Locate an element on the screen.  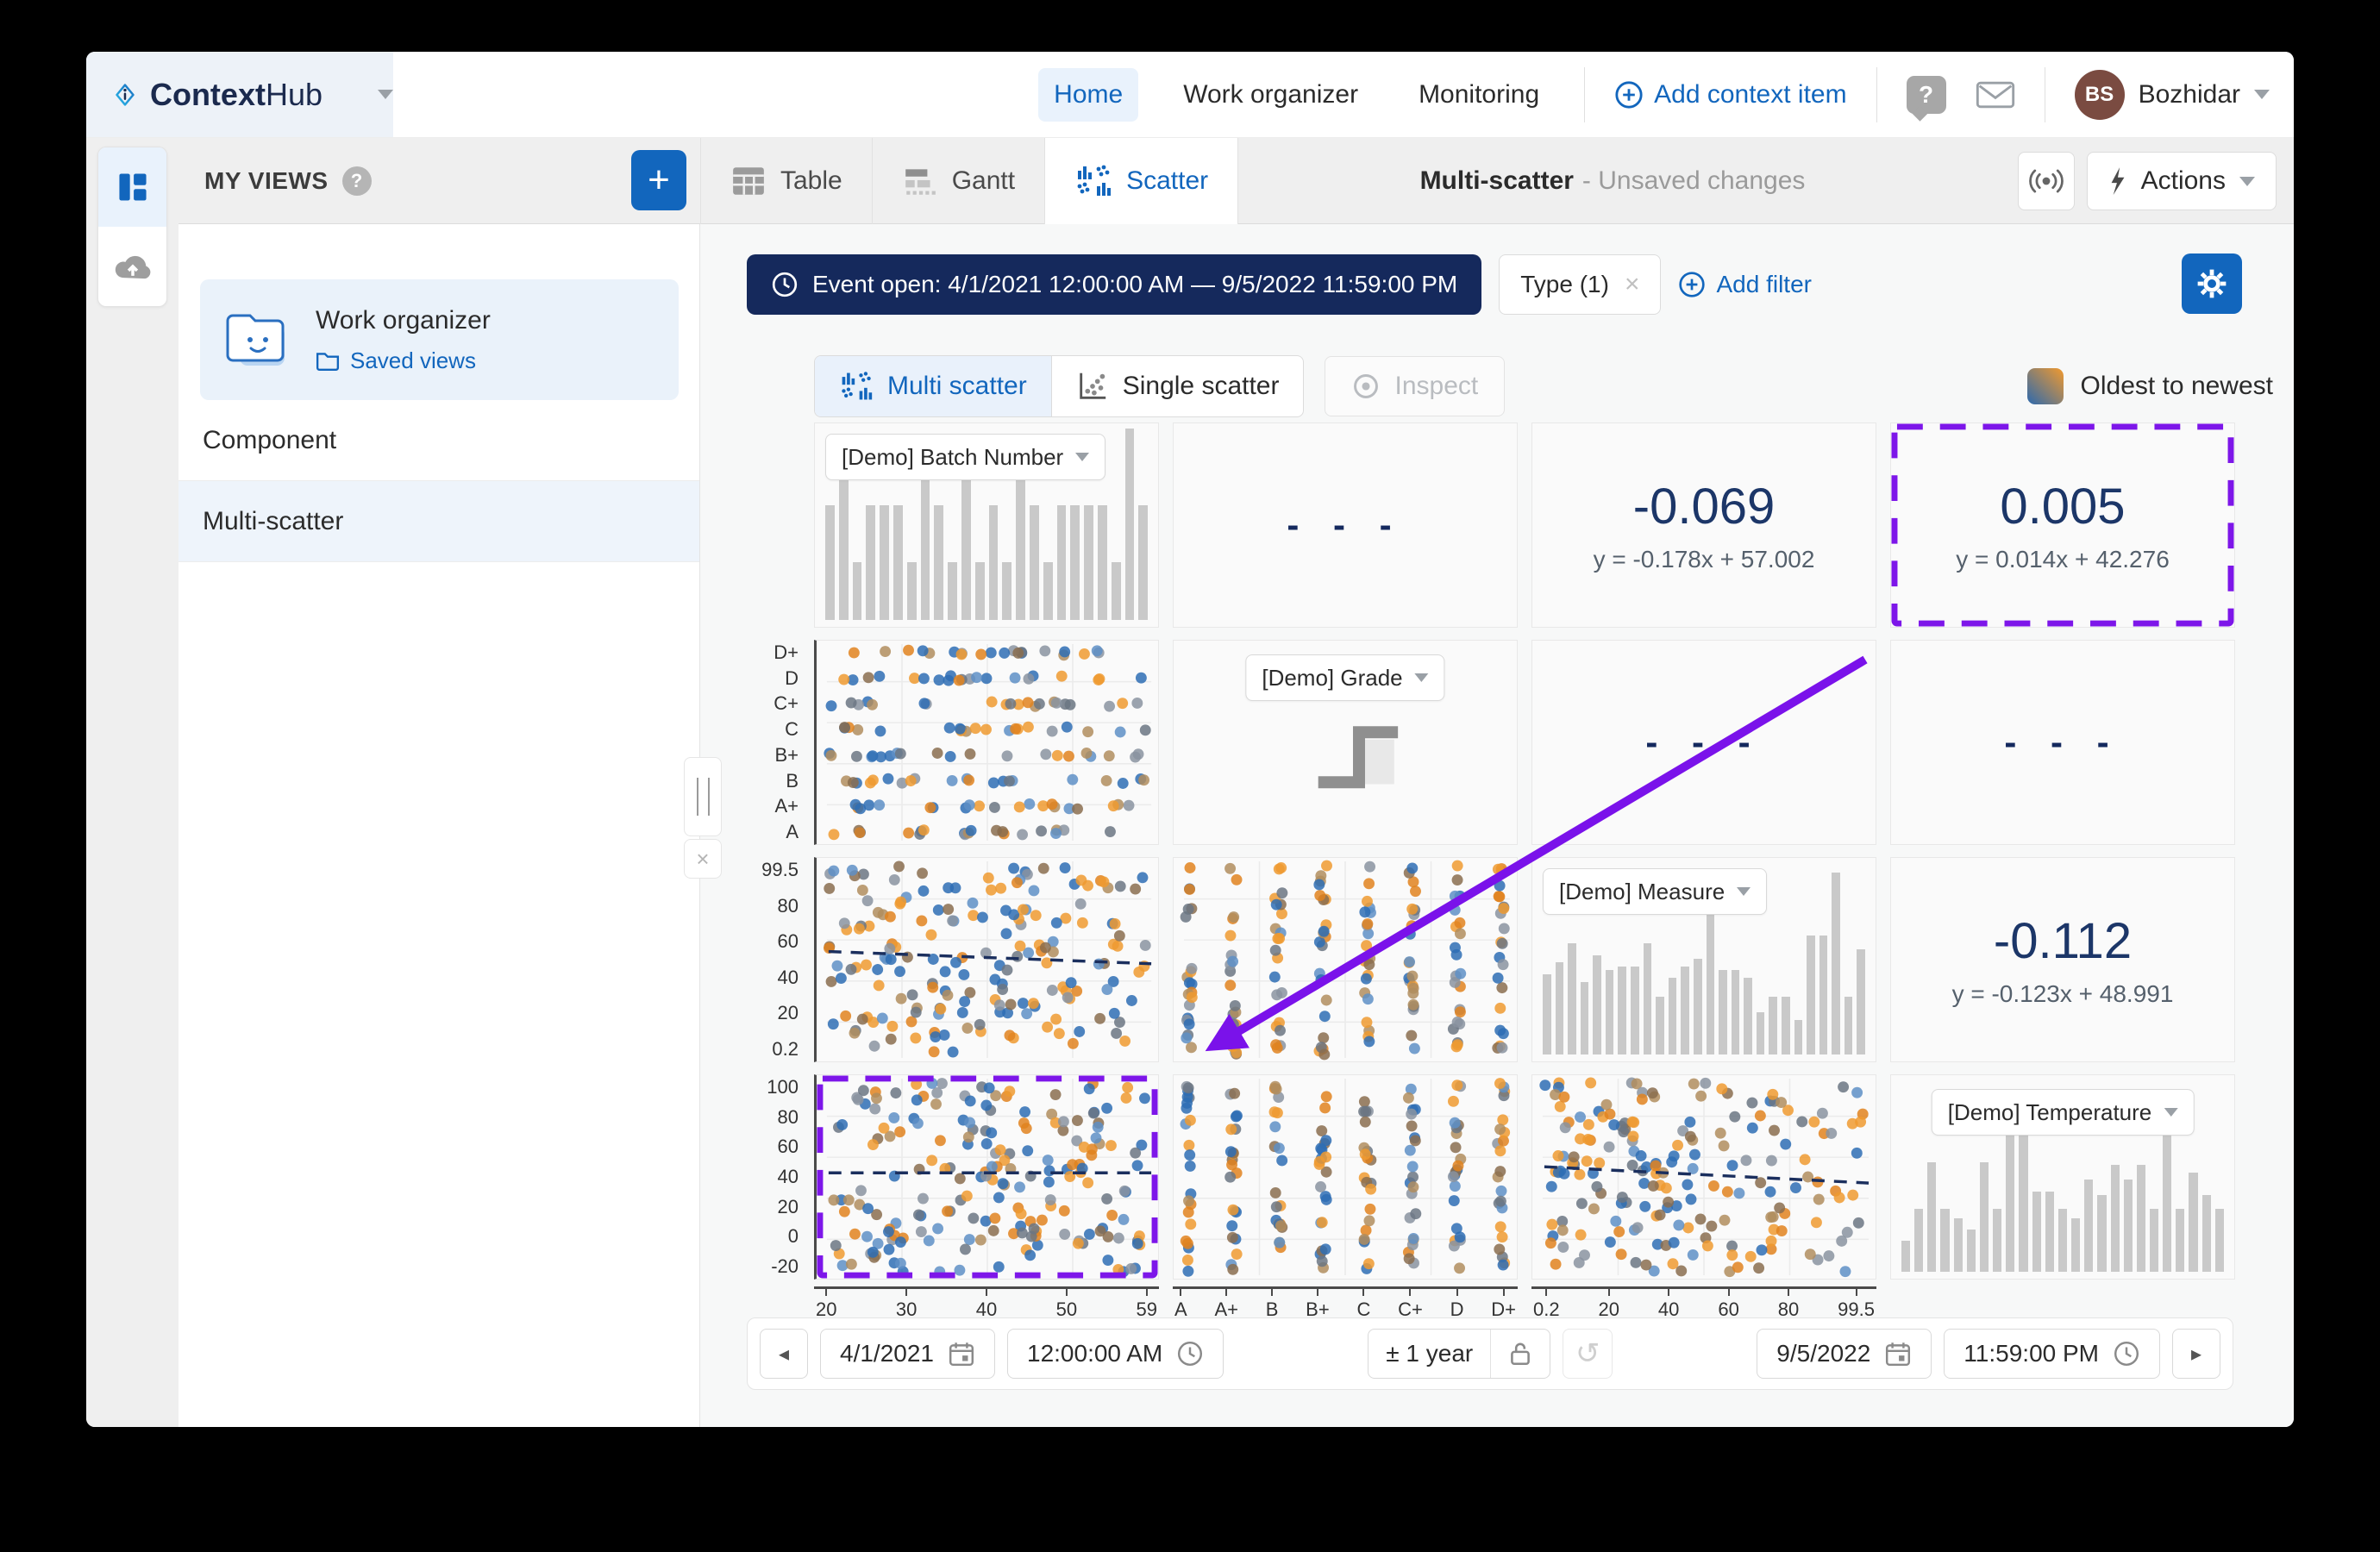
calendar-icon is located at coordinates (962, 1354).